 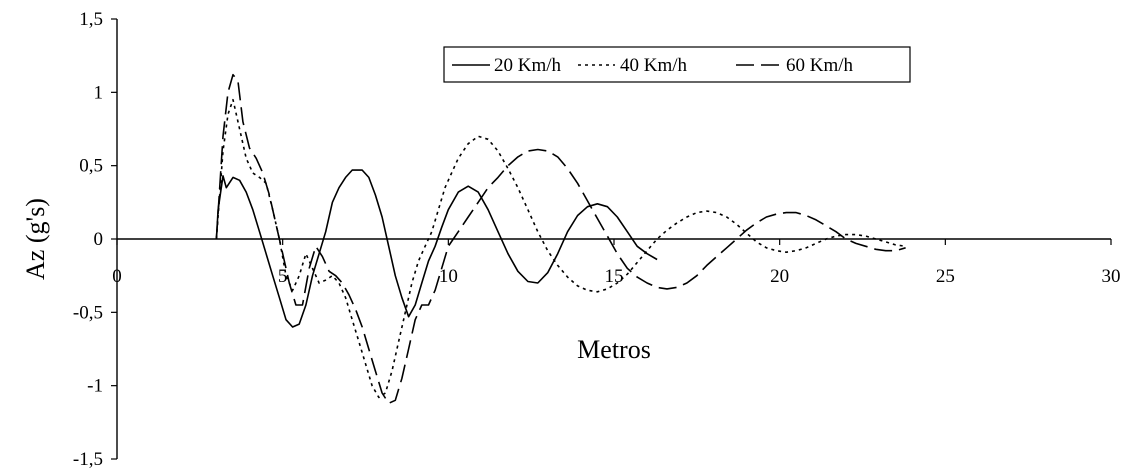 What do you see at coordinates (91, 166) in the screenshot?
I see `y-tick-label: 0,5` at bounding box center [91, 166].